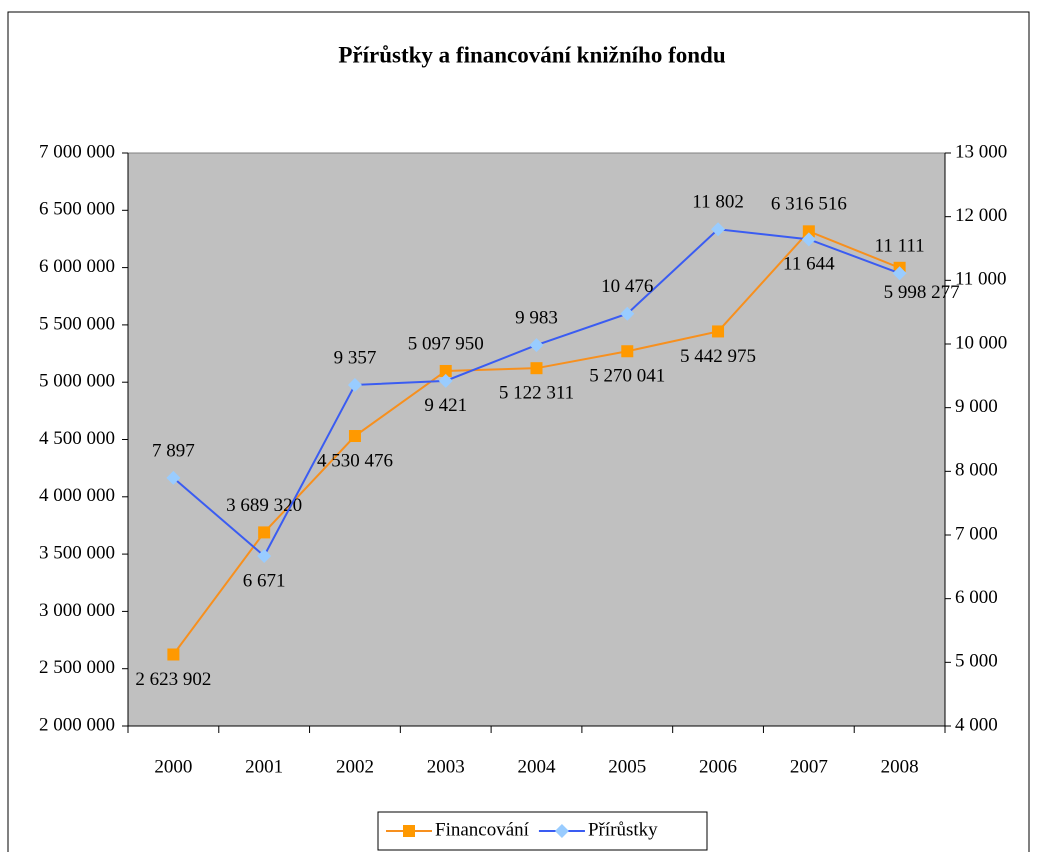 This screenshot has width=1037, height=852. I want to click on y2-tick-label: 7 000, so click(976, 533).